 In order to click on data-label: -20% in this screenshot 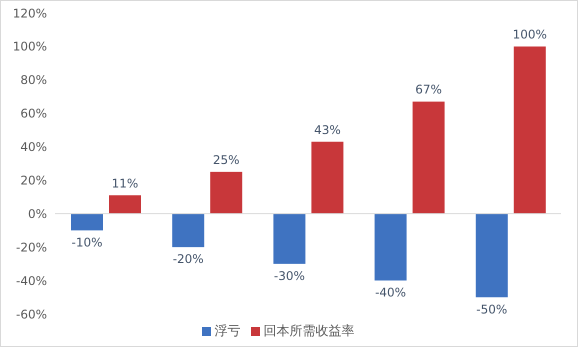, I will do `click(188, 259)`.